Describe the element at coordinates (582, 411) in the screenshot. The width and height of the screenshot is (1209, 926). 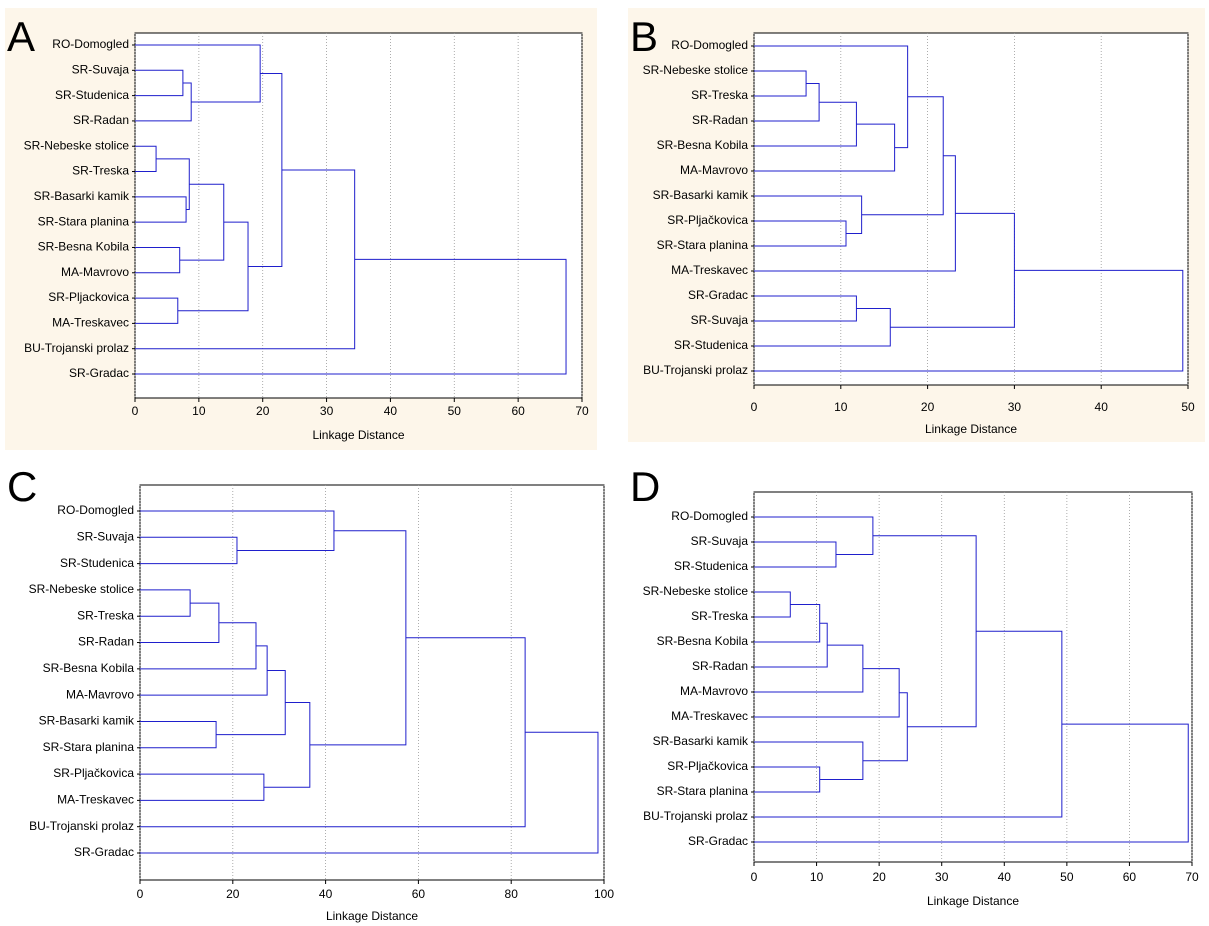
I see `x-tick-label: 70` at that location.